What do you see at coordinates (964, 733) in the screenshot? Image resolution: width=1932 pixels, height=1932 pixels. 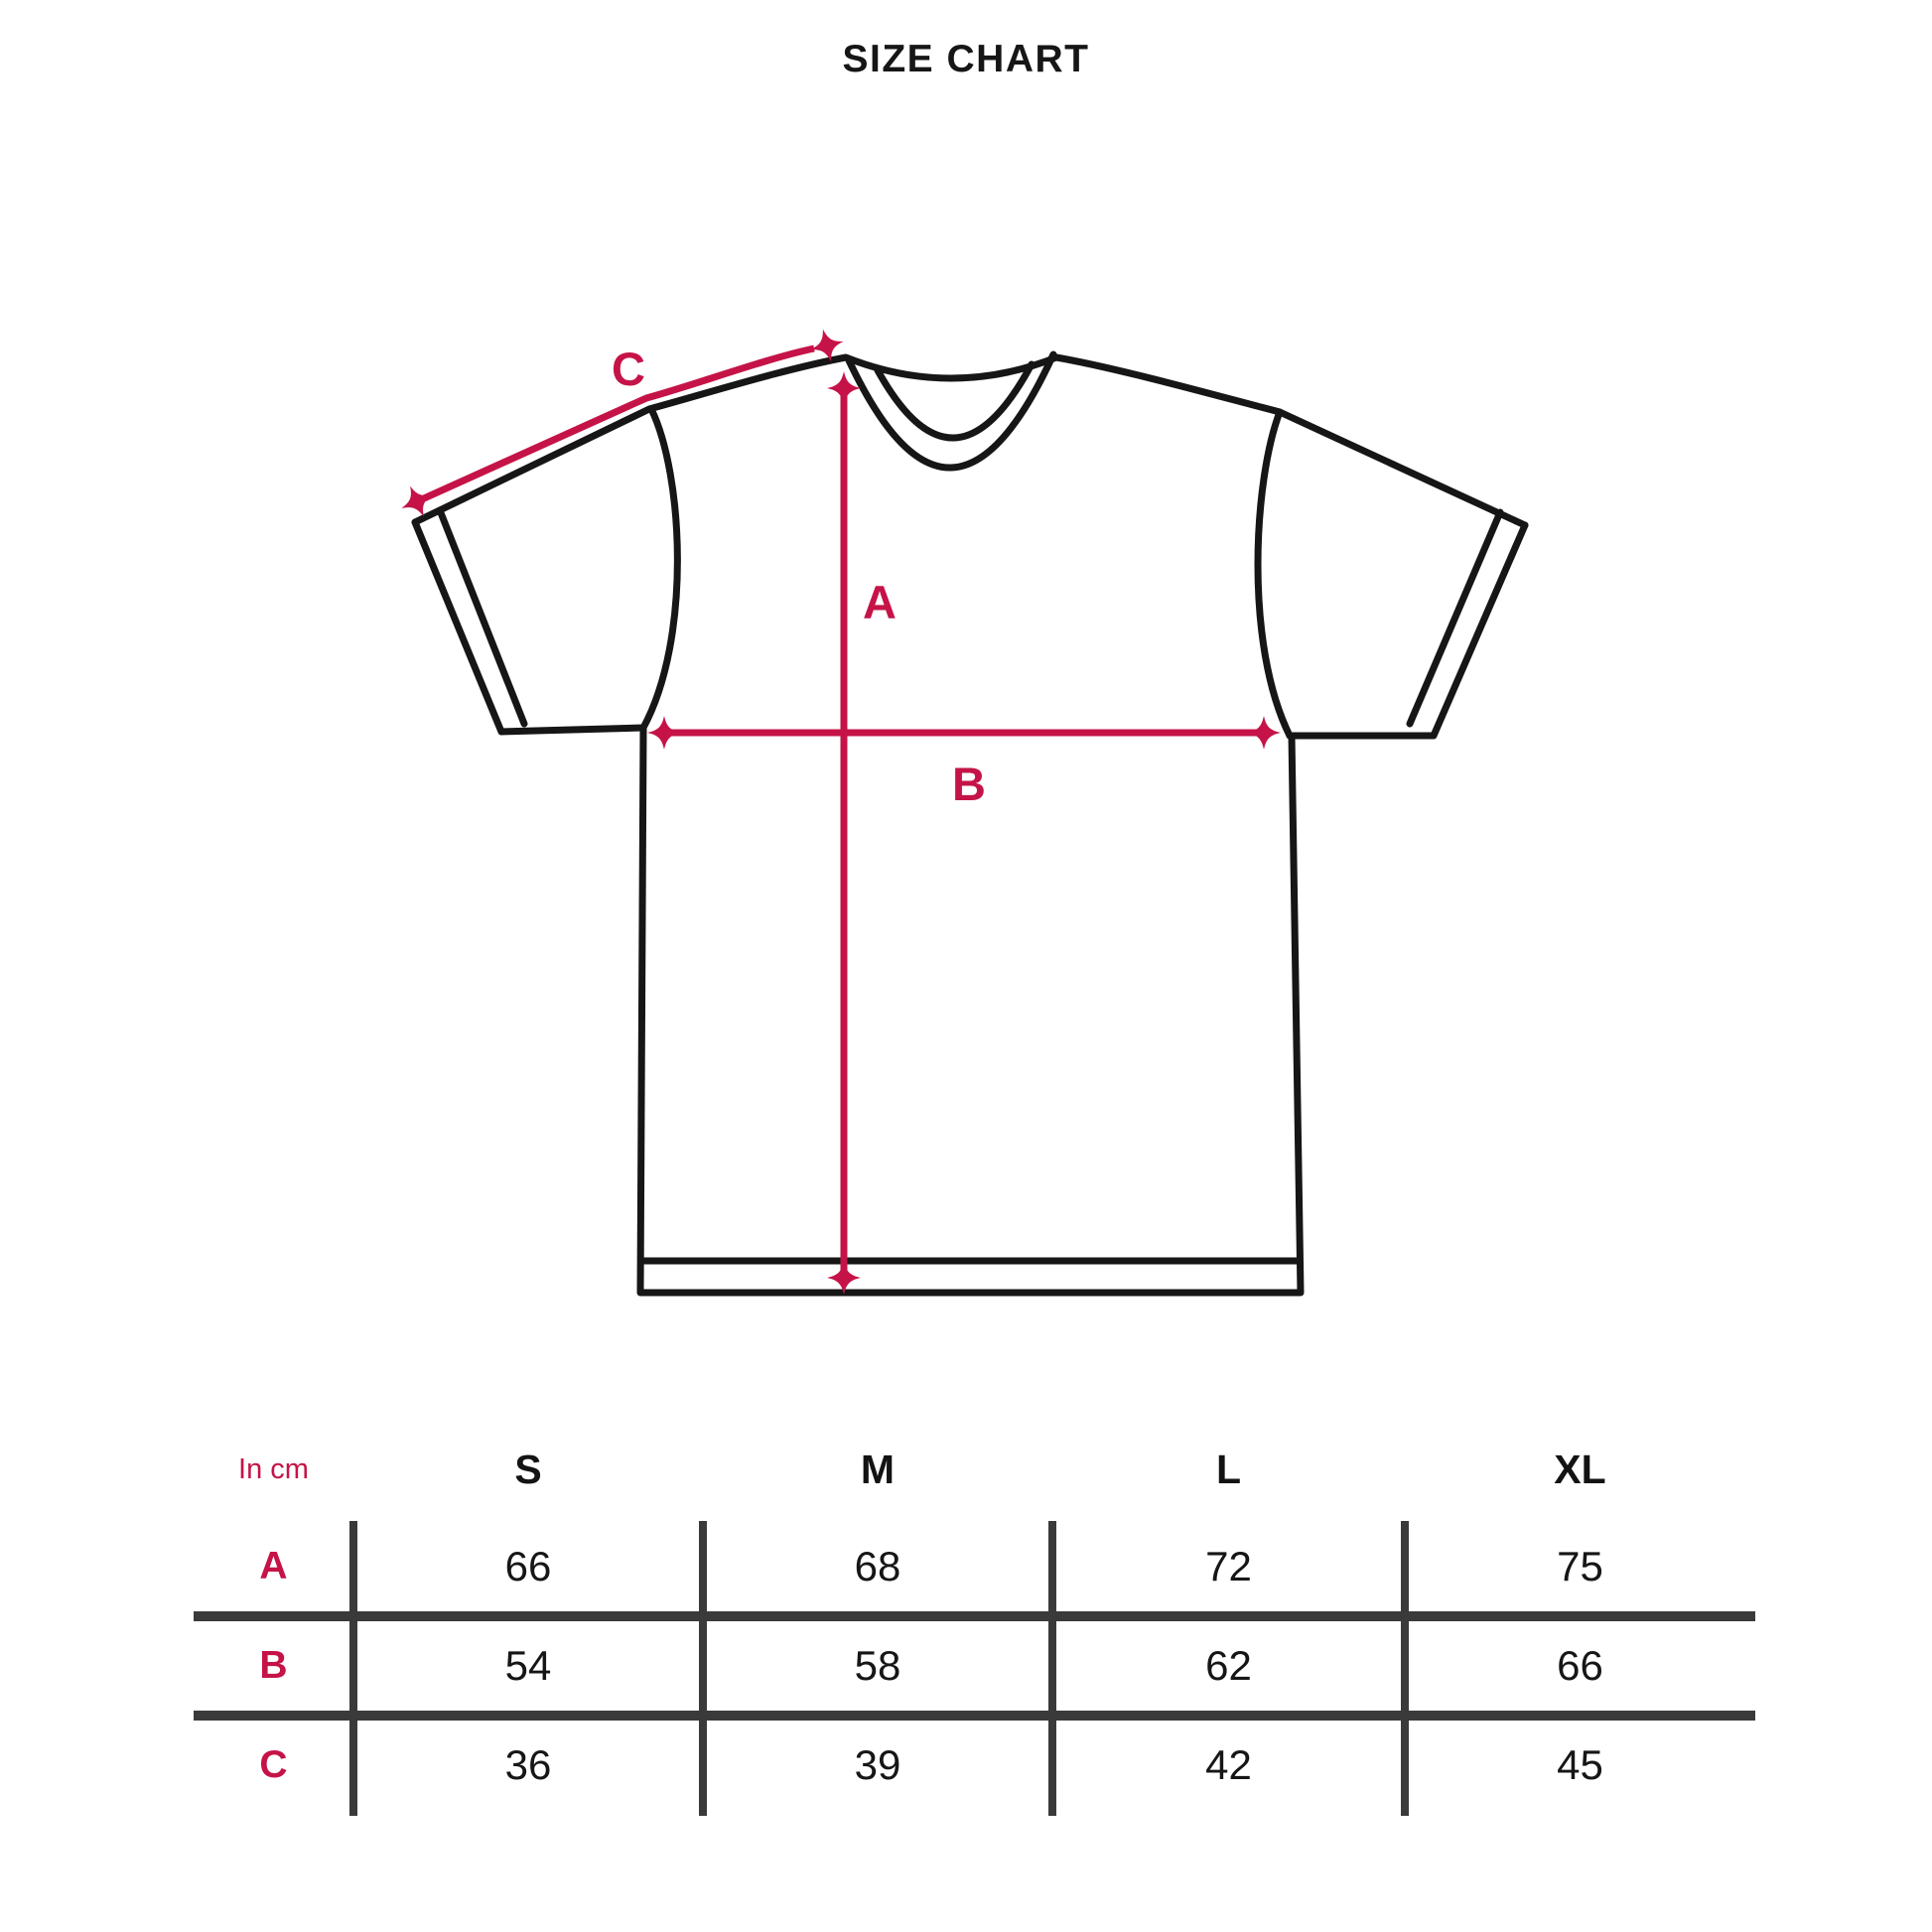 I see `measurement-arrow-b` at bounding box center [964, 733].